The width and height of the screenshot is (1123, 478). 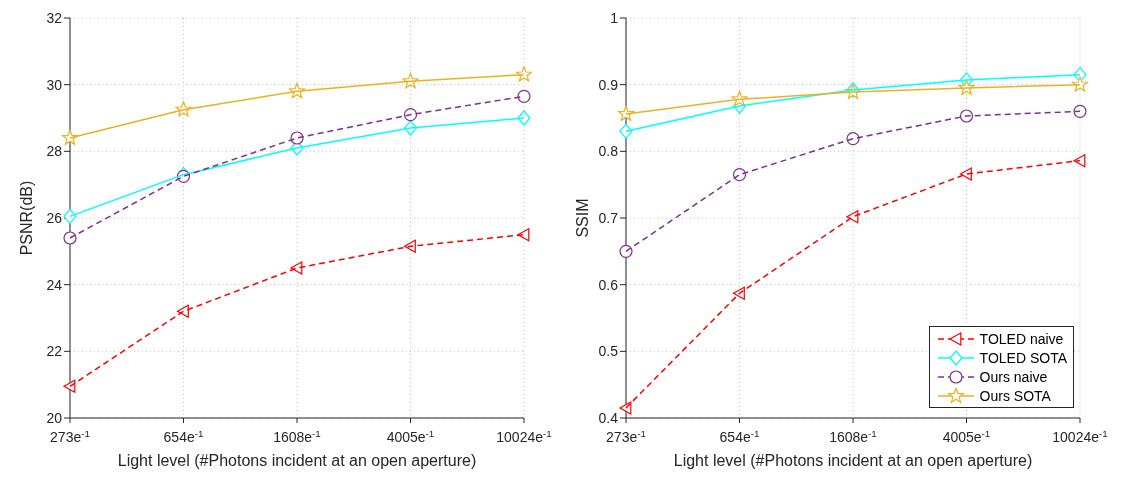 What do you see at coordinates (608, 351) in the screenshot?
I see `y-tick-label: 0.5` at bounding box center [608, 351].